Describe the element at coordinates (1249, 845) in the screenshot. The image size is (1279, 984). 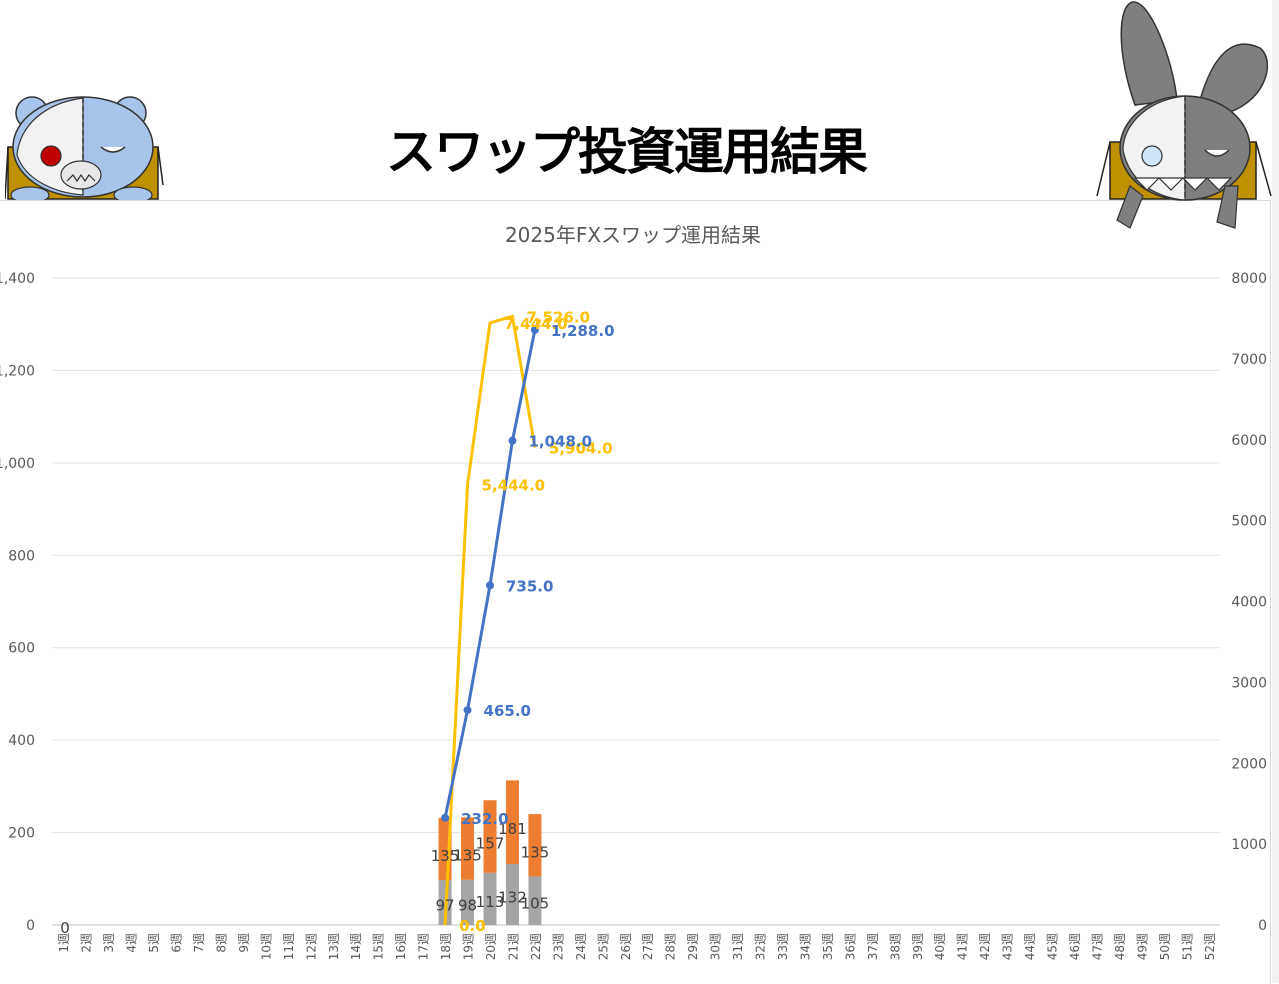
I see `y2-tick-label: 1000` at that location.